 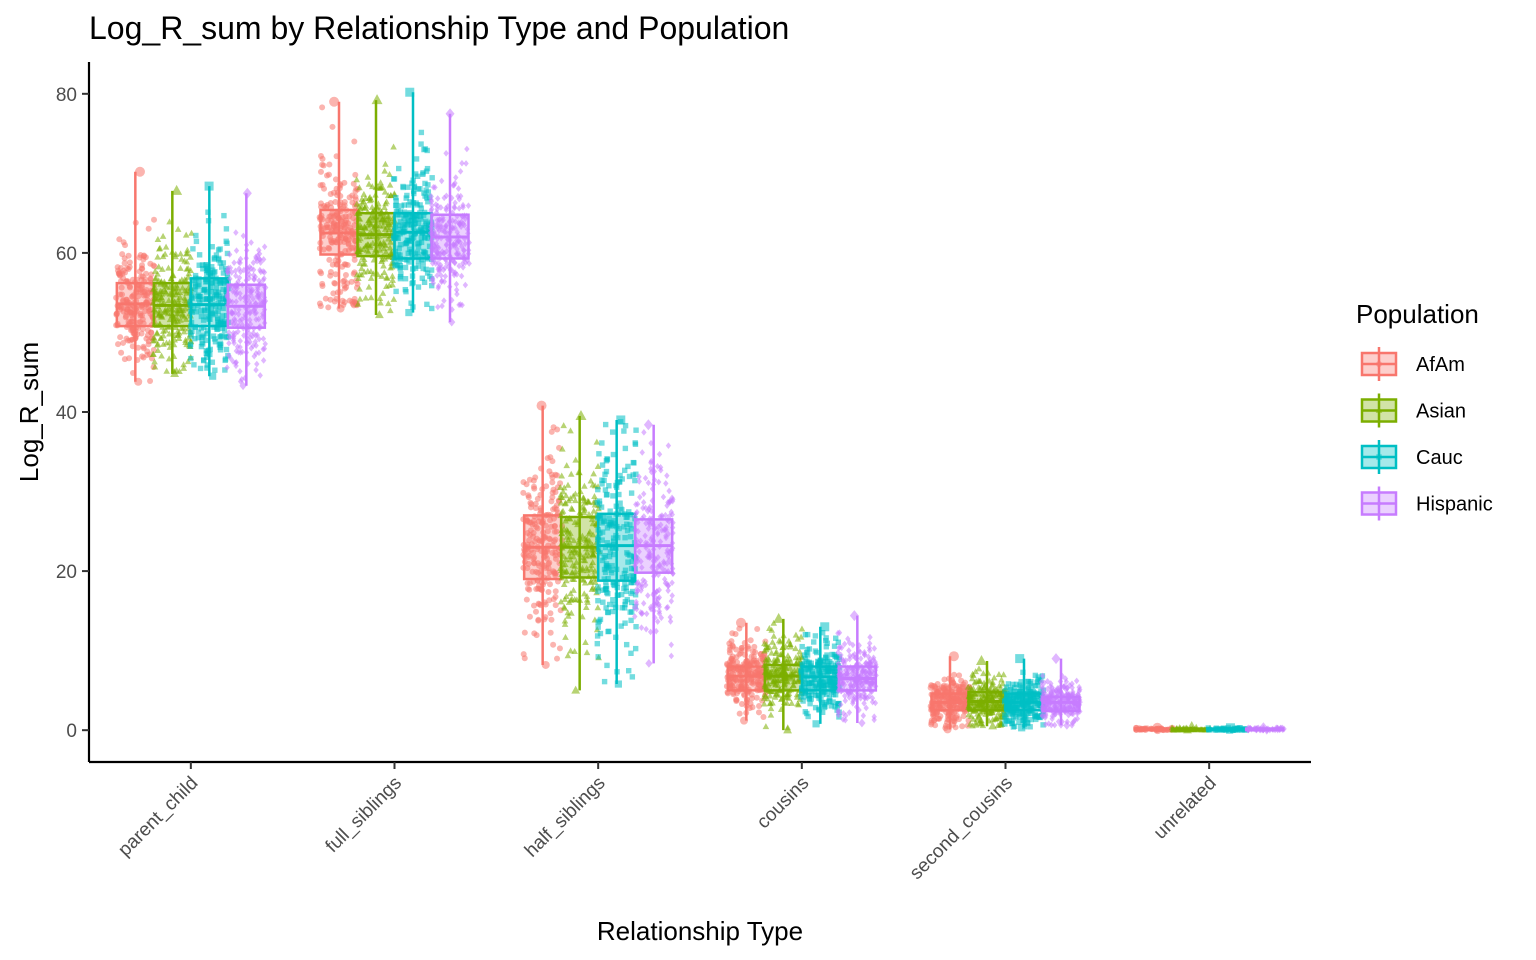 I want to click on y-tick-label: 20, so click(x=66, y=572).